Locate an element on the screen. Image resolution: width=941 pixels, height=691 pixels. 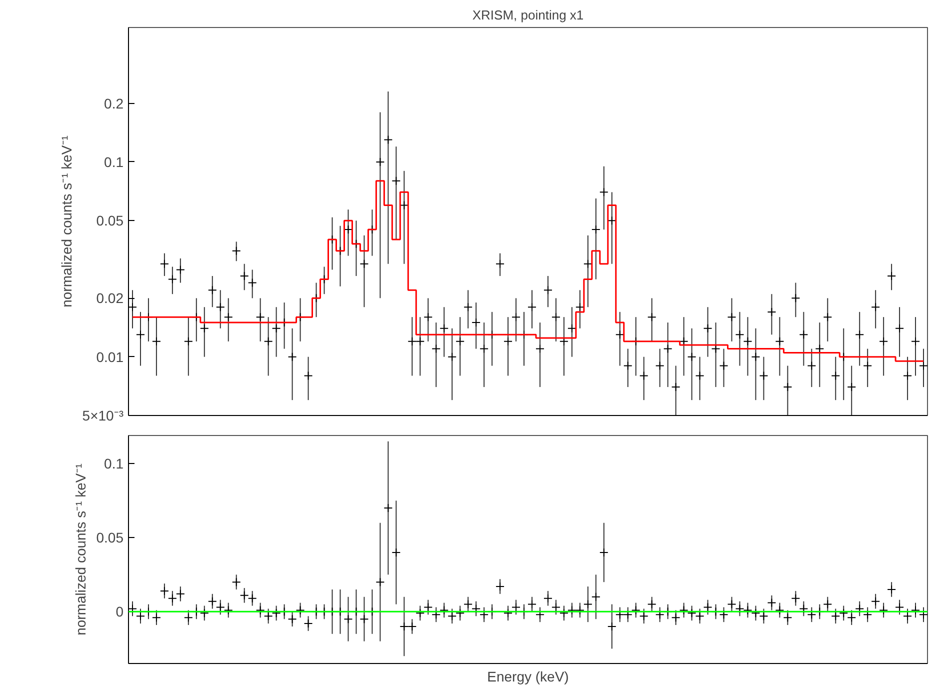
chart-title: XRISM, pointing x1 is located at coordinates (528, 15).